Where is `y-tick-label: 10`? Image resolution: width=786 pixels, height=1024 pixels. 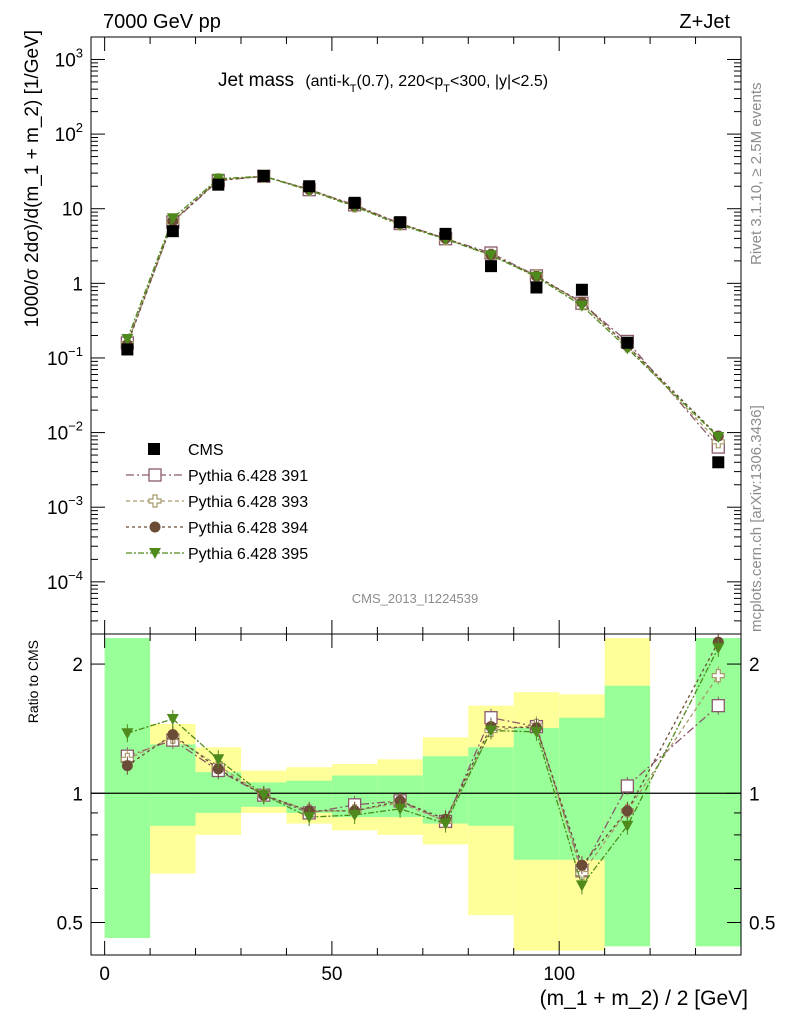 y-tick-label: 10 is located at coordinates (72, 210).